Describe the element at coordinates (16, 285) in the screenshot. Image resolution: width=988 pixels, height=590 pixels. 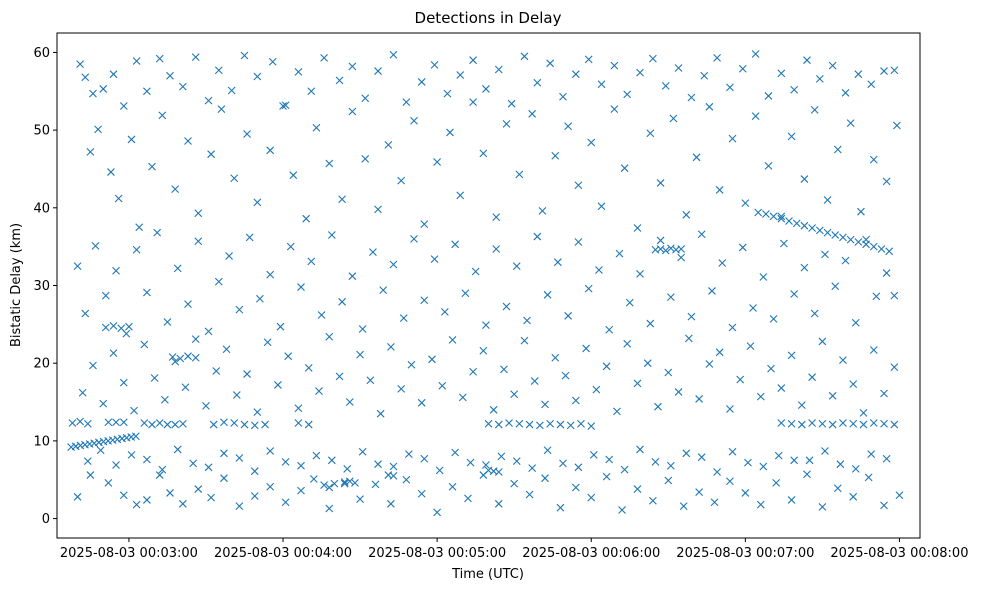
I see `y-axis-label: Bistatic Delay (km)` at that location.